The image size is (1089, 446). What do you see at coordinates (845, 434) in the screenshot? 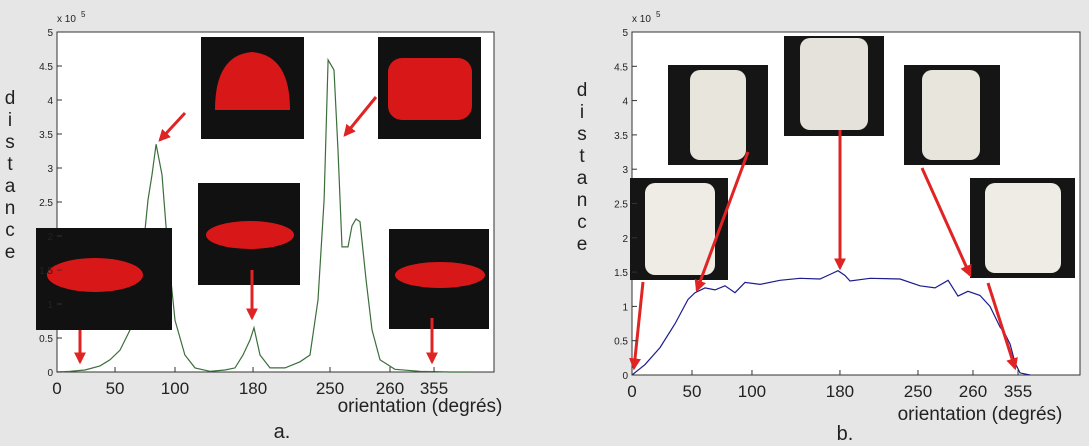
I see `caption: b.` at bounding box center [845, 434].